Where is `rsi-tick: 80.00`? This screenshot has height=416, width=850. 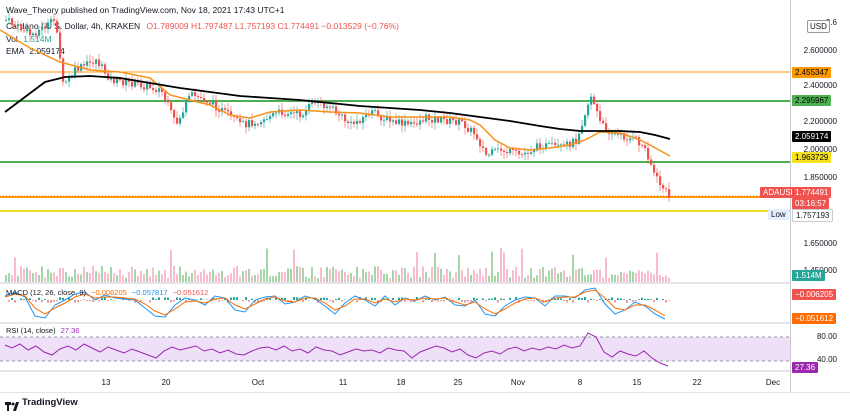 rsi-tick: 80.00 is located at coordinates (827, 336).